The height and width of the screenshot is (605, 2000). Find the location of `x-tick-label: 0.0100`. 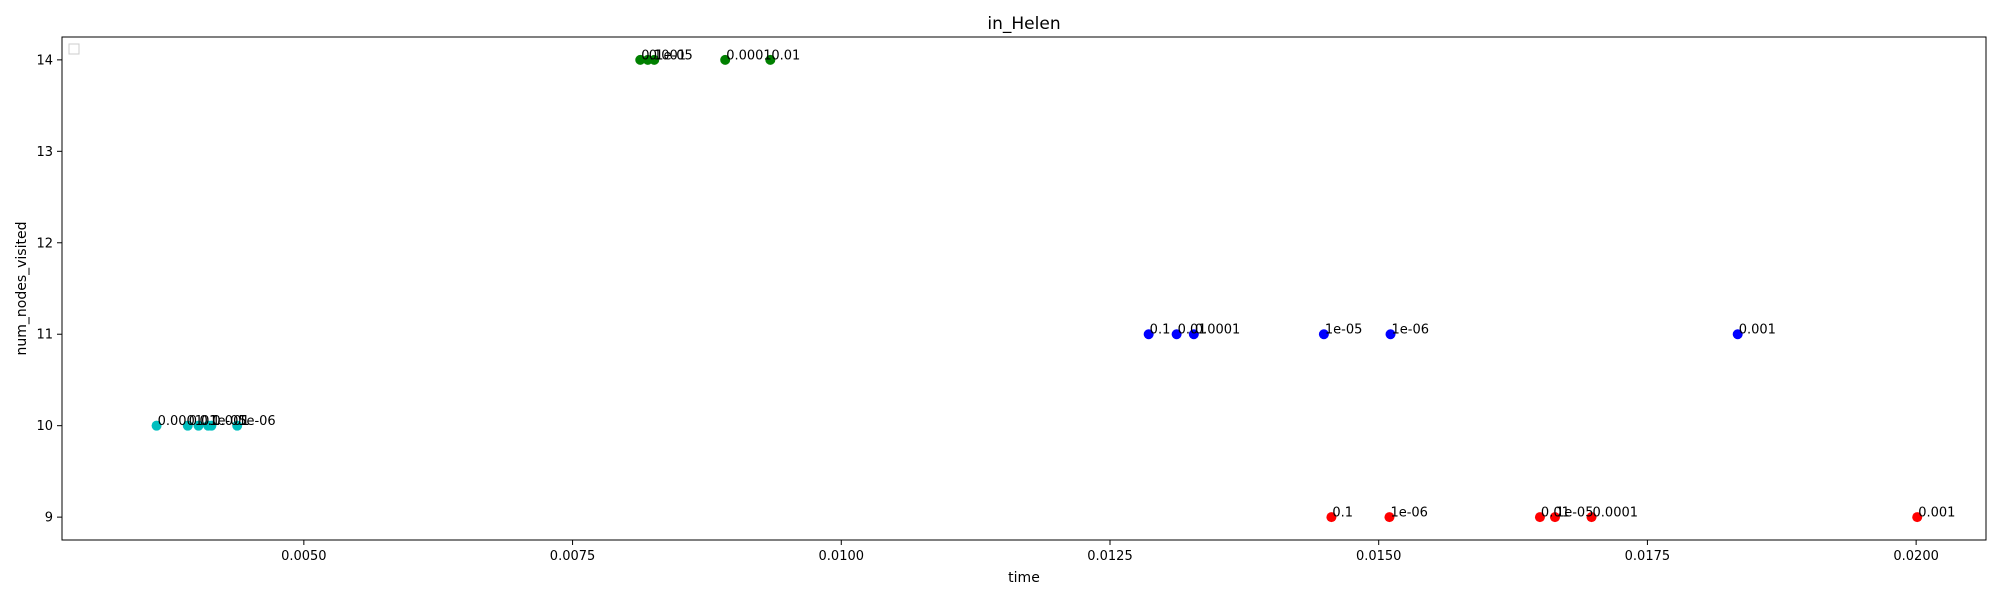

x-tick-label: 0.0100 is located at coordinates (842, 556).